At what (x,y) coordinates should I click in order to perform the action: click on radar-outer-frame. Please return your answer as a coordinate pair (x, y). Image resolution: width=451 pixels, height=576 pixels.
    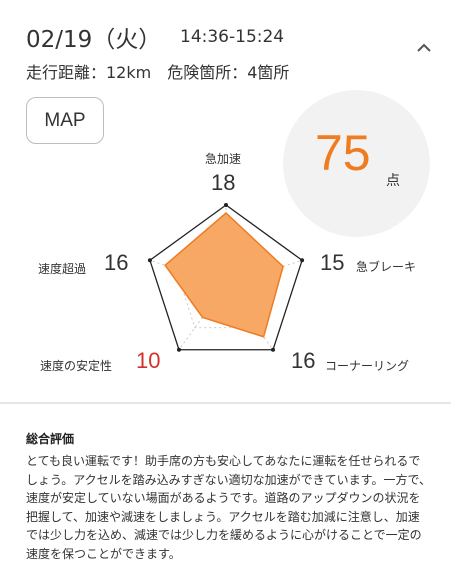
    Looking at the image, I should click on (226, 277).